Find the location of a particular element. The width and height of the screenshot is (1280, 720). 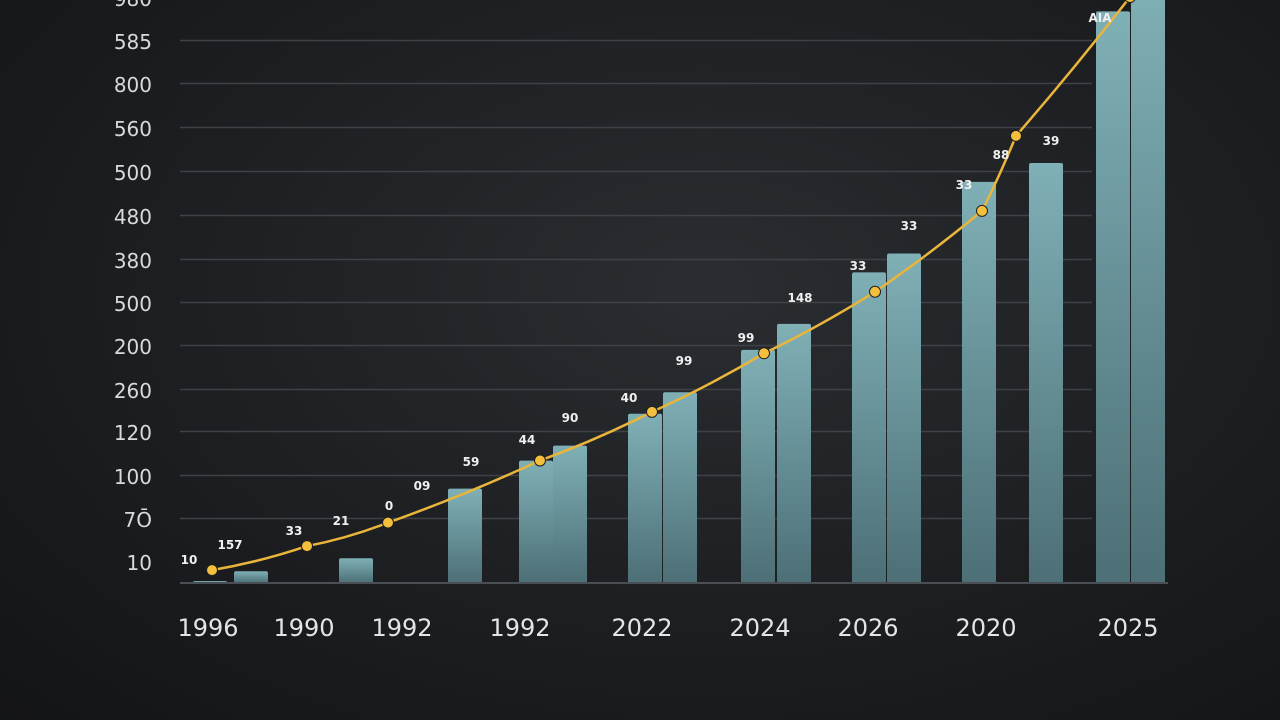

y-tick-label: 7Ō is located at coordinates (138, 520).